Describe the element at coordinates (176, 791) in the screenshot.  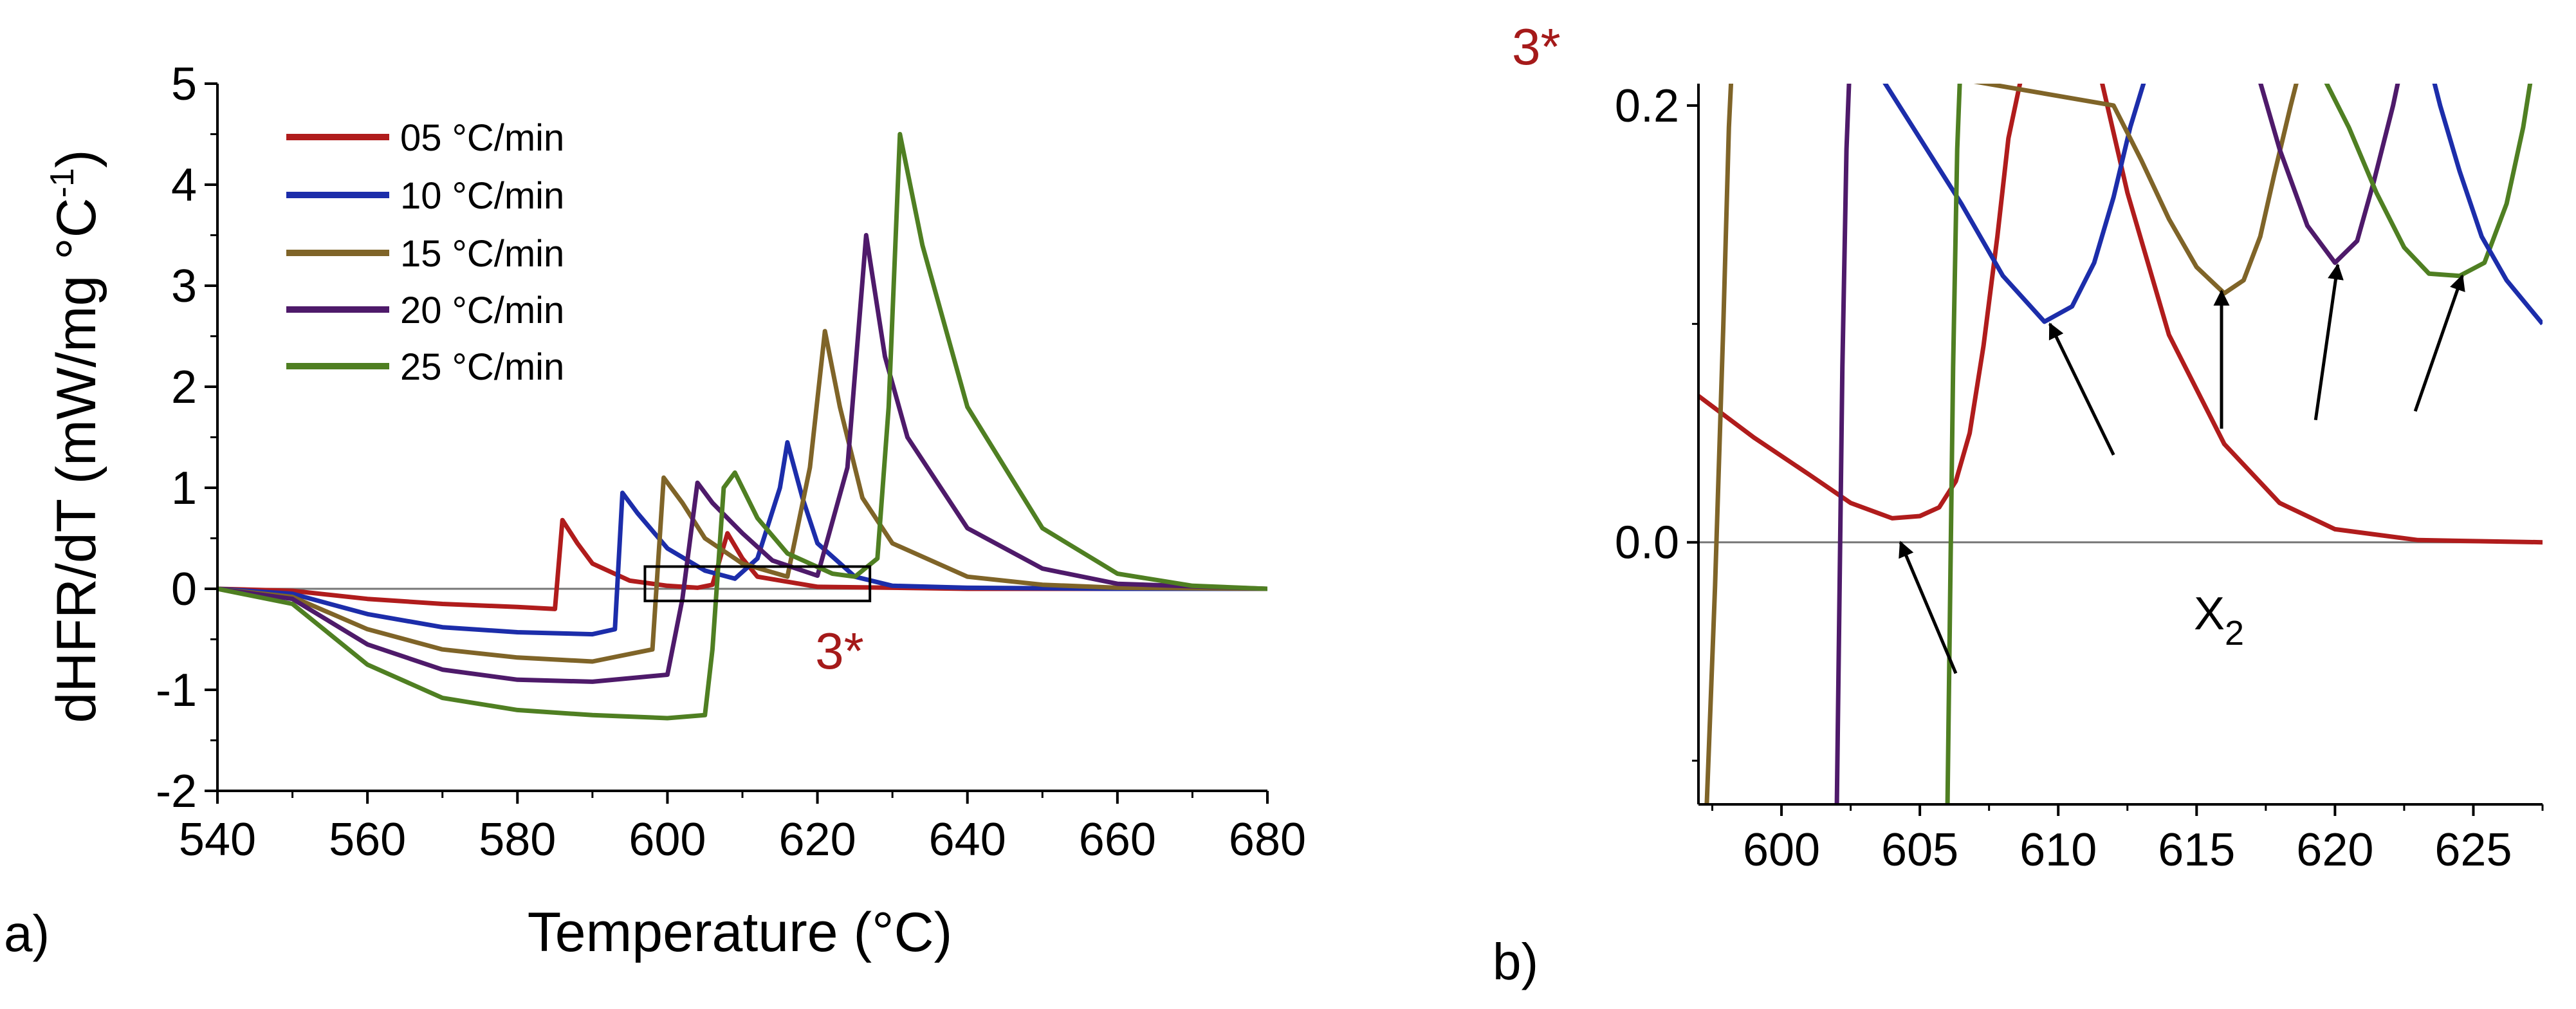
I see `chart-a-y-tick-label: -2` at that location.